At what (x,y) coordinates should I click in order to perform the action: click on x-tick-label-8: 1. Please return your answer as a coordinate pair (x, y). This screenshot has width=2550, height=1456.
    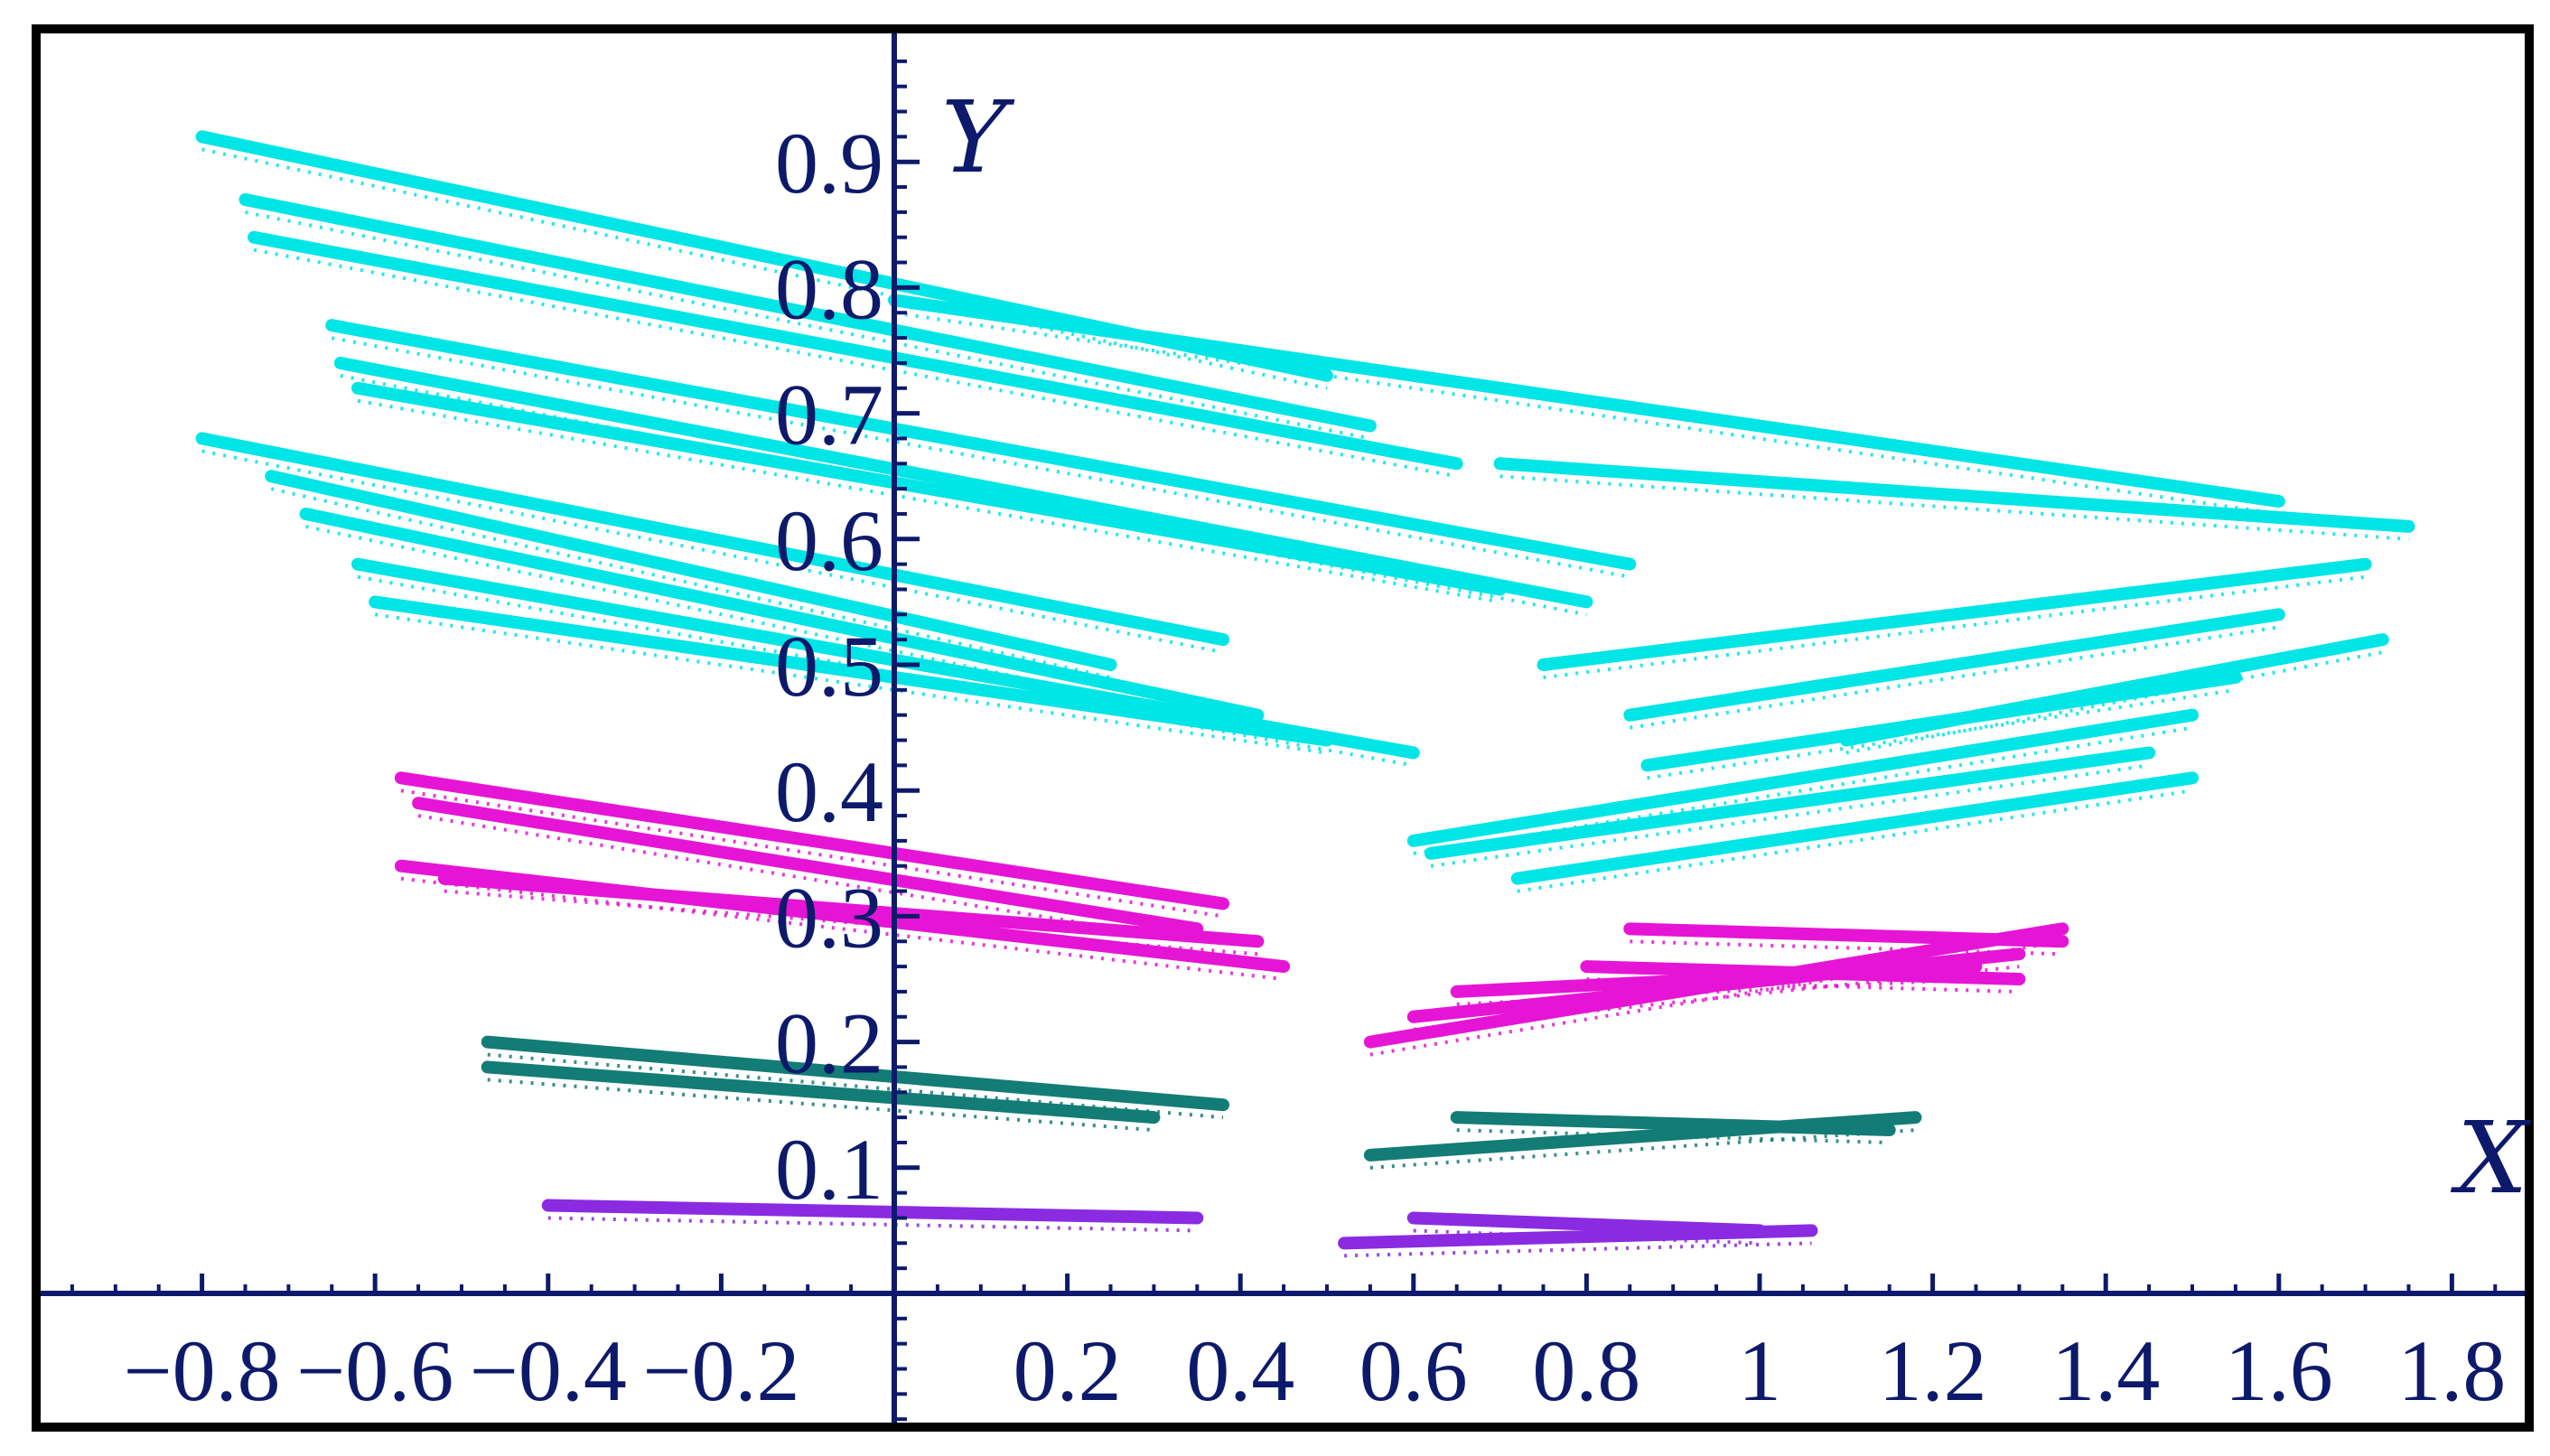
    Looking at the image, I should click on (1760, 1370).